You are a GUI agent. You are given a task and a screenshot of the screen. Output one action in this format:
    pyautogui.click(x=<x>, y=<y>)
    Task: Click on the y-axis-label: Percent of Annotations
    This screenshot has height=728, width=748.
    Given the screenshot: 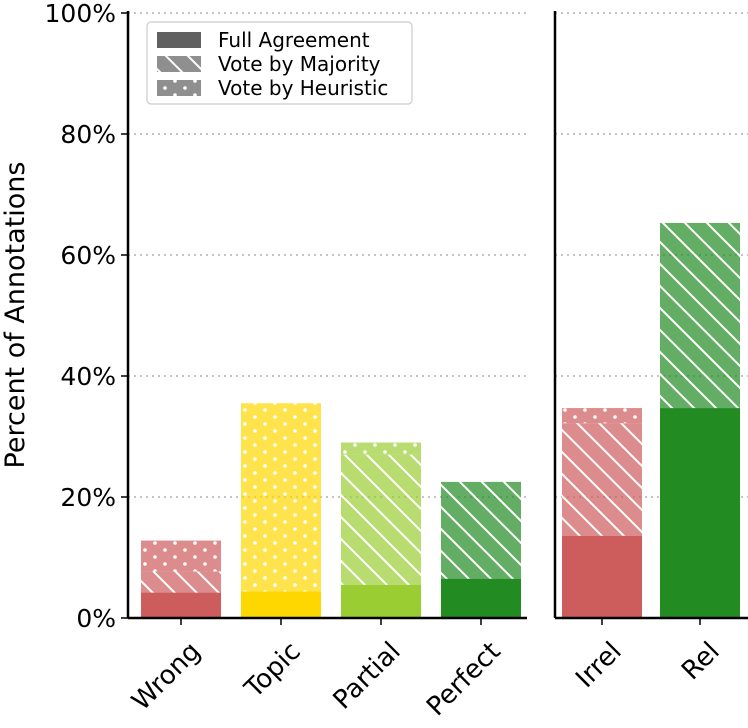 What is the action you would take?
    pyautogui.click(x=15, y=315)
    